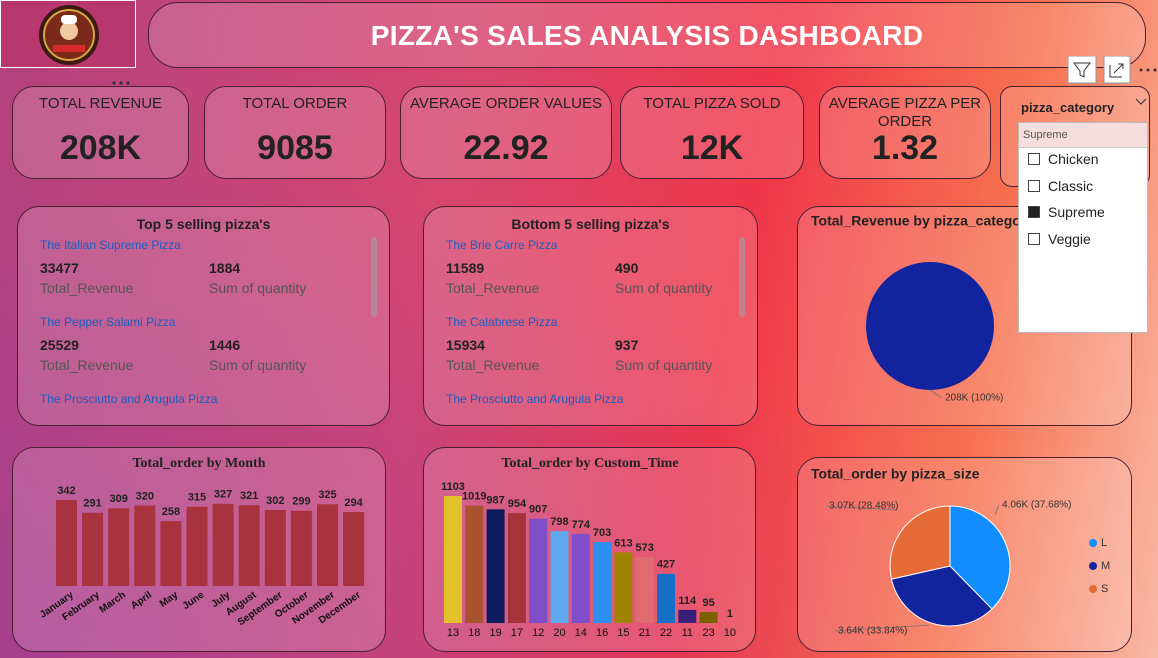 The width and height of the screenshot is (1158, 658). I want to click on logo-hat, so click(69, 19).